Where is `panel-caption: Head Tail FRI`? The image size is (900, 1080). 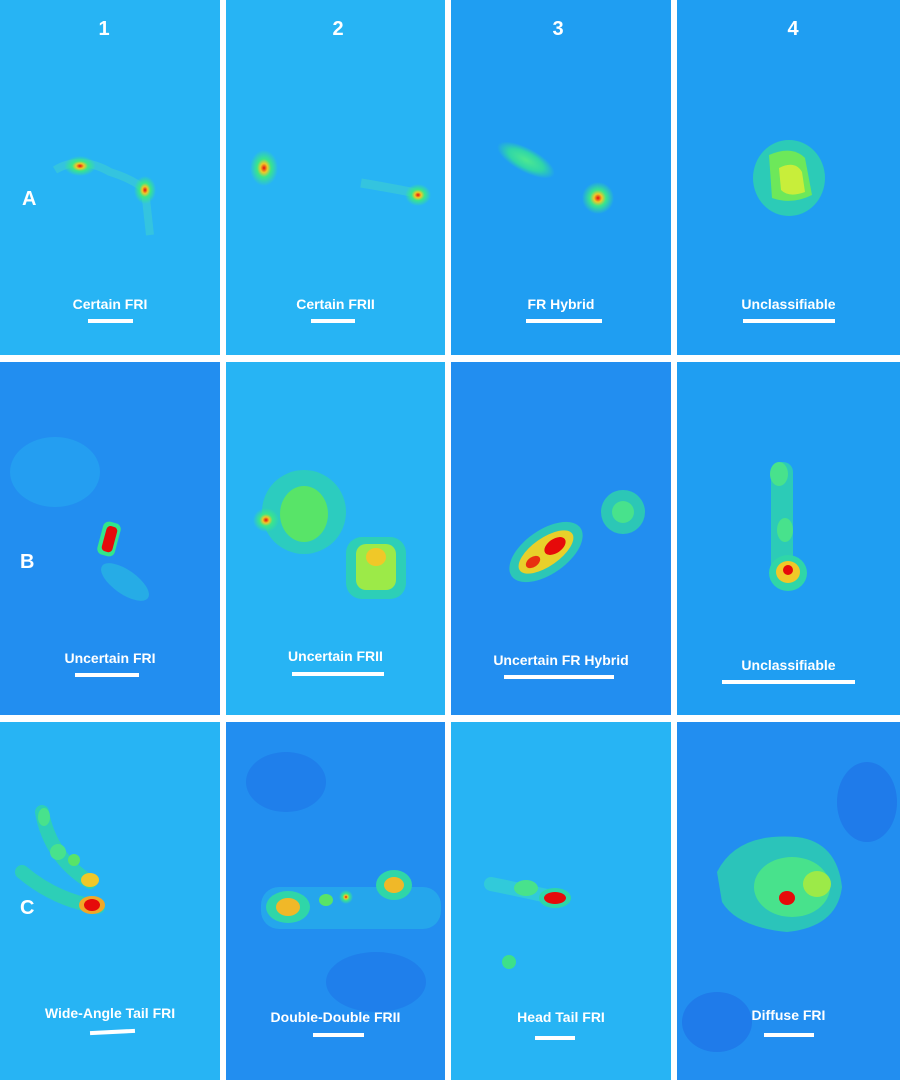 panel-caption: Head Tail FRI is located at coordinates (561, 1017).